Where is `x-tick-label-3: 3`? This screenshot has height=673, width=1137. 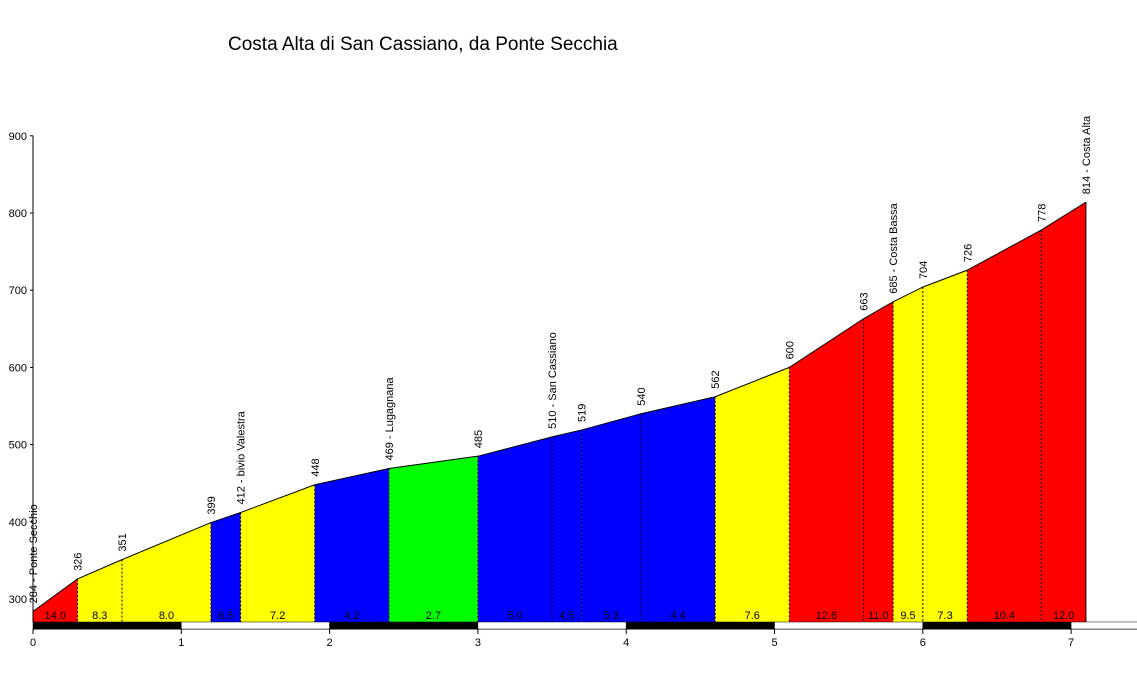
x-tick-label-3: 3 is located at coordinates (478, 643).